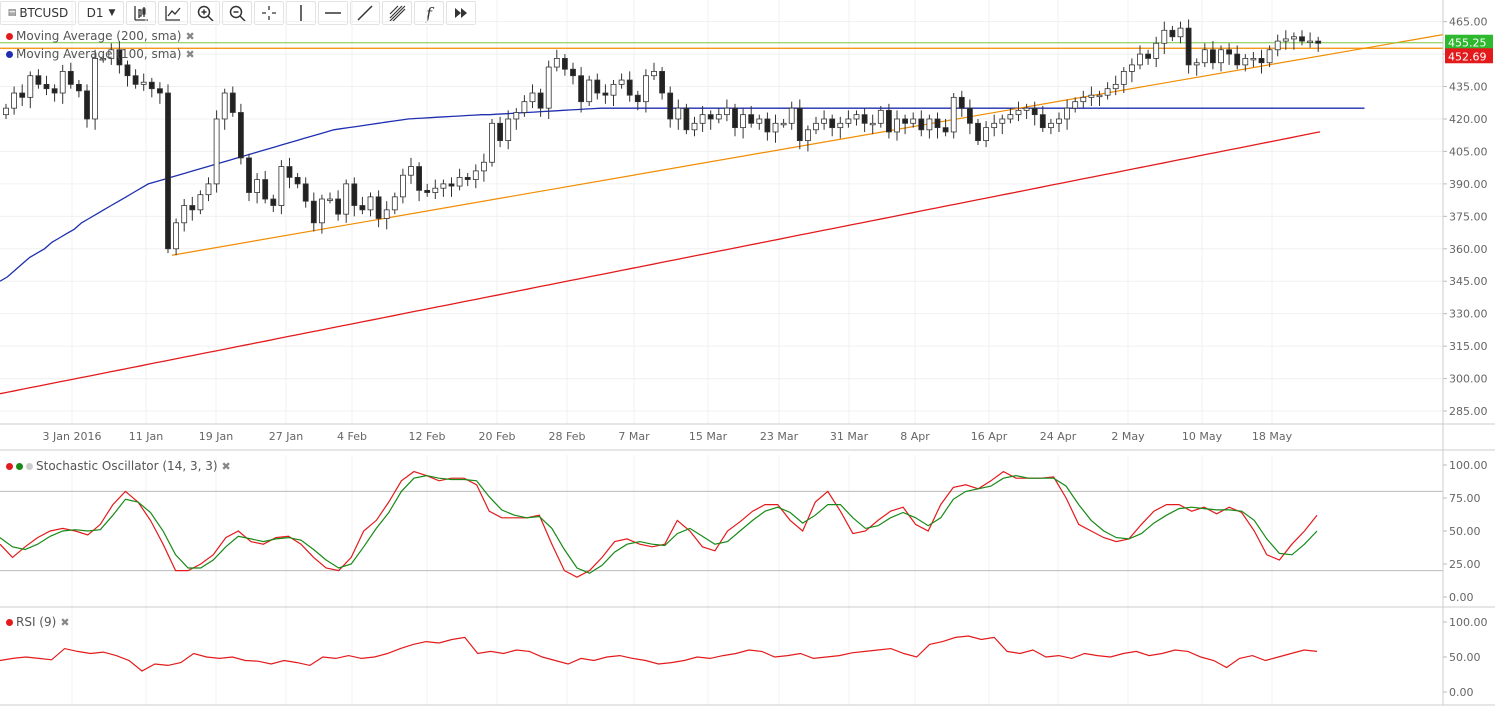 This screenshot has width=1495, height=713. What do you see at coordinates (427, 436) in the screenshot?
I see `x-tick-label: 12 Feb` at bounding box center [427, 436].